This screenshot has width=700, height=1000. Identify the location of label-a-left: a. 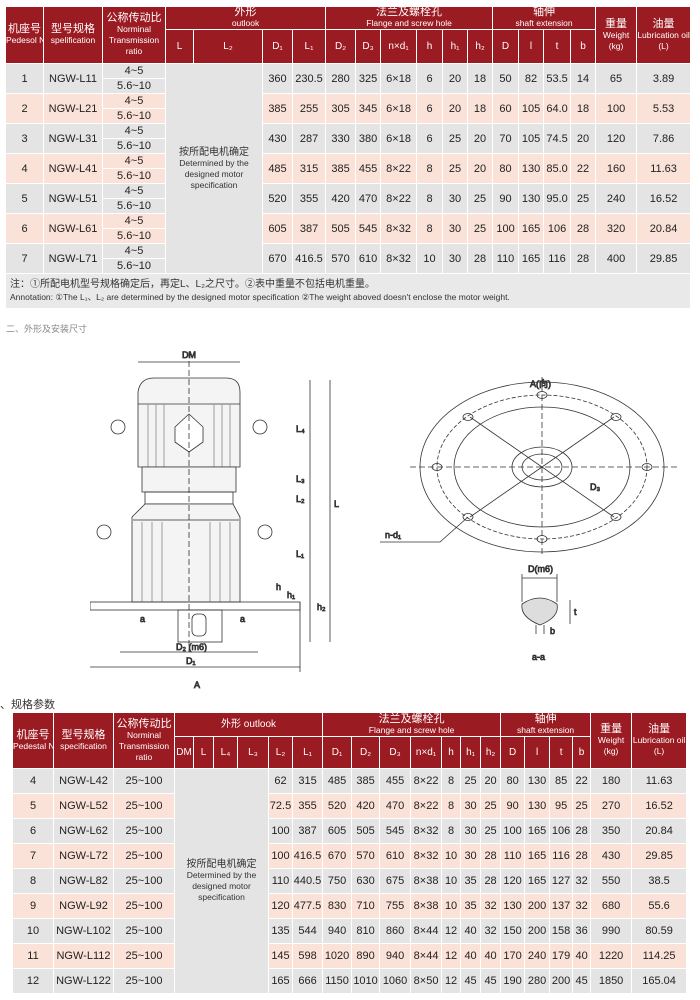
(142, 619).